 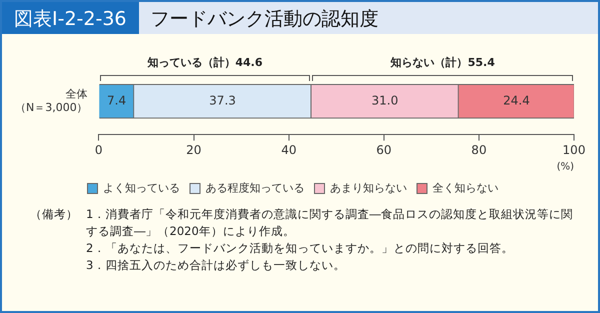 What do you see at coordinates (300, 248) in the screenshot?
I see `text: 2．「あなたは、フードバンク活動を知っていますか。」との問に対する回答。` at bounding box center [300, 248].